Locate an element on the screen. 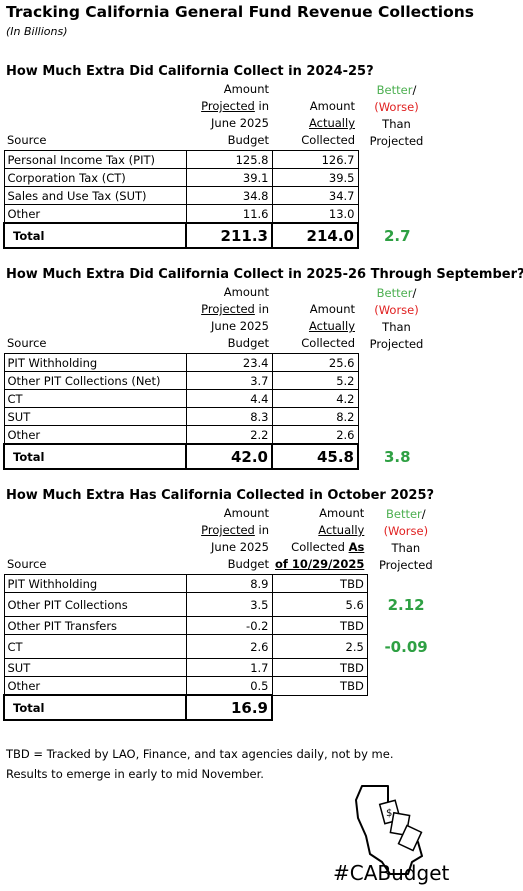 This screenshot has height=891, width=523. row: PIT Withholding 8.9 TBD is located at coordinates (224, 583).